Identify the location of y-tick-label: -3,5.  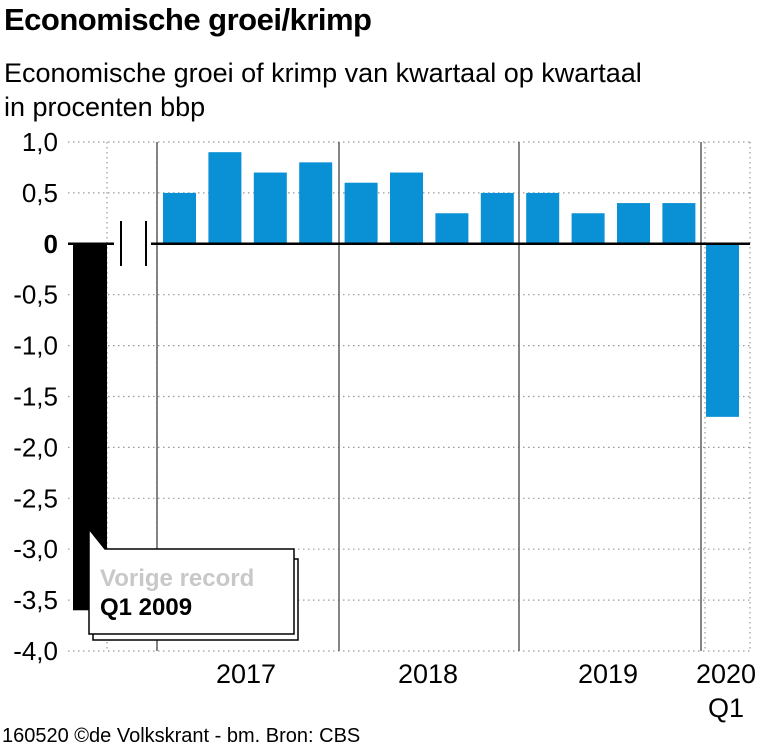
(35, 600).